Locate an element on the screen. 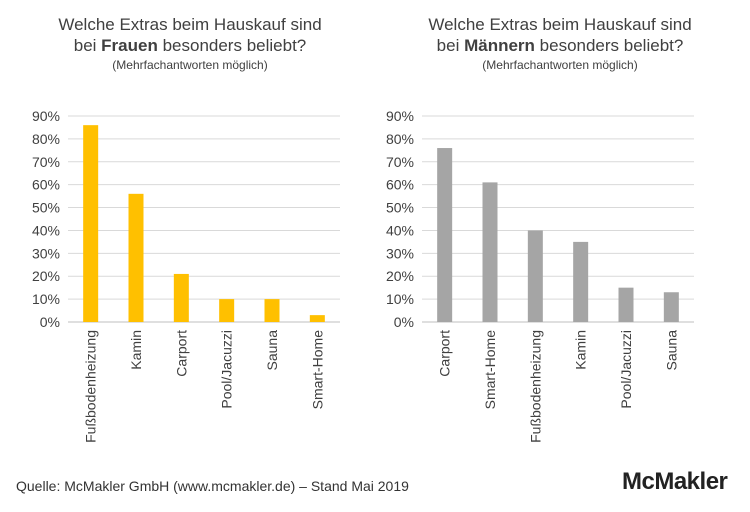 The image size is (750, 512). title-line-2: bei Frauen besonders beliebt? is located at coordinates (190, 45).